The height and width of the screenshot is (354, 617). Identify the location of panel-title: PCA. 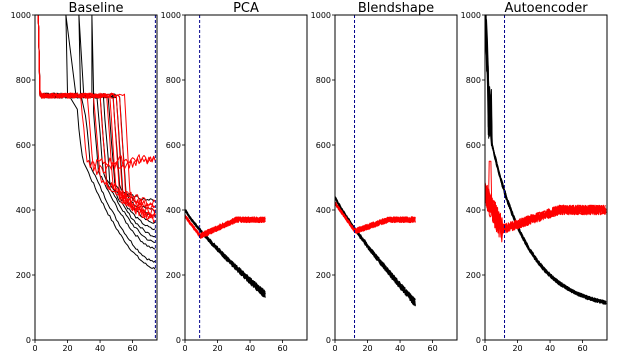
(246, 8).